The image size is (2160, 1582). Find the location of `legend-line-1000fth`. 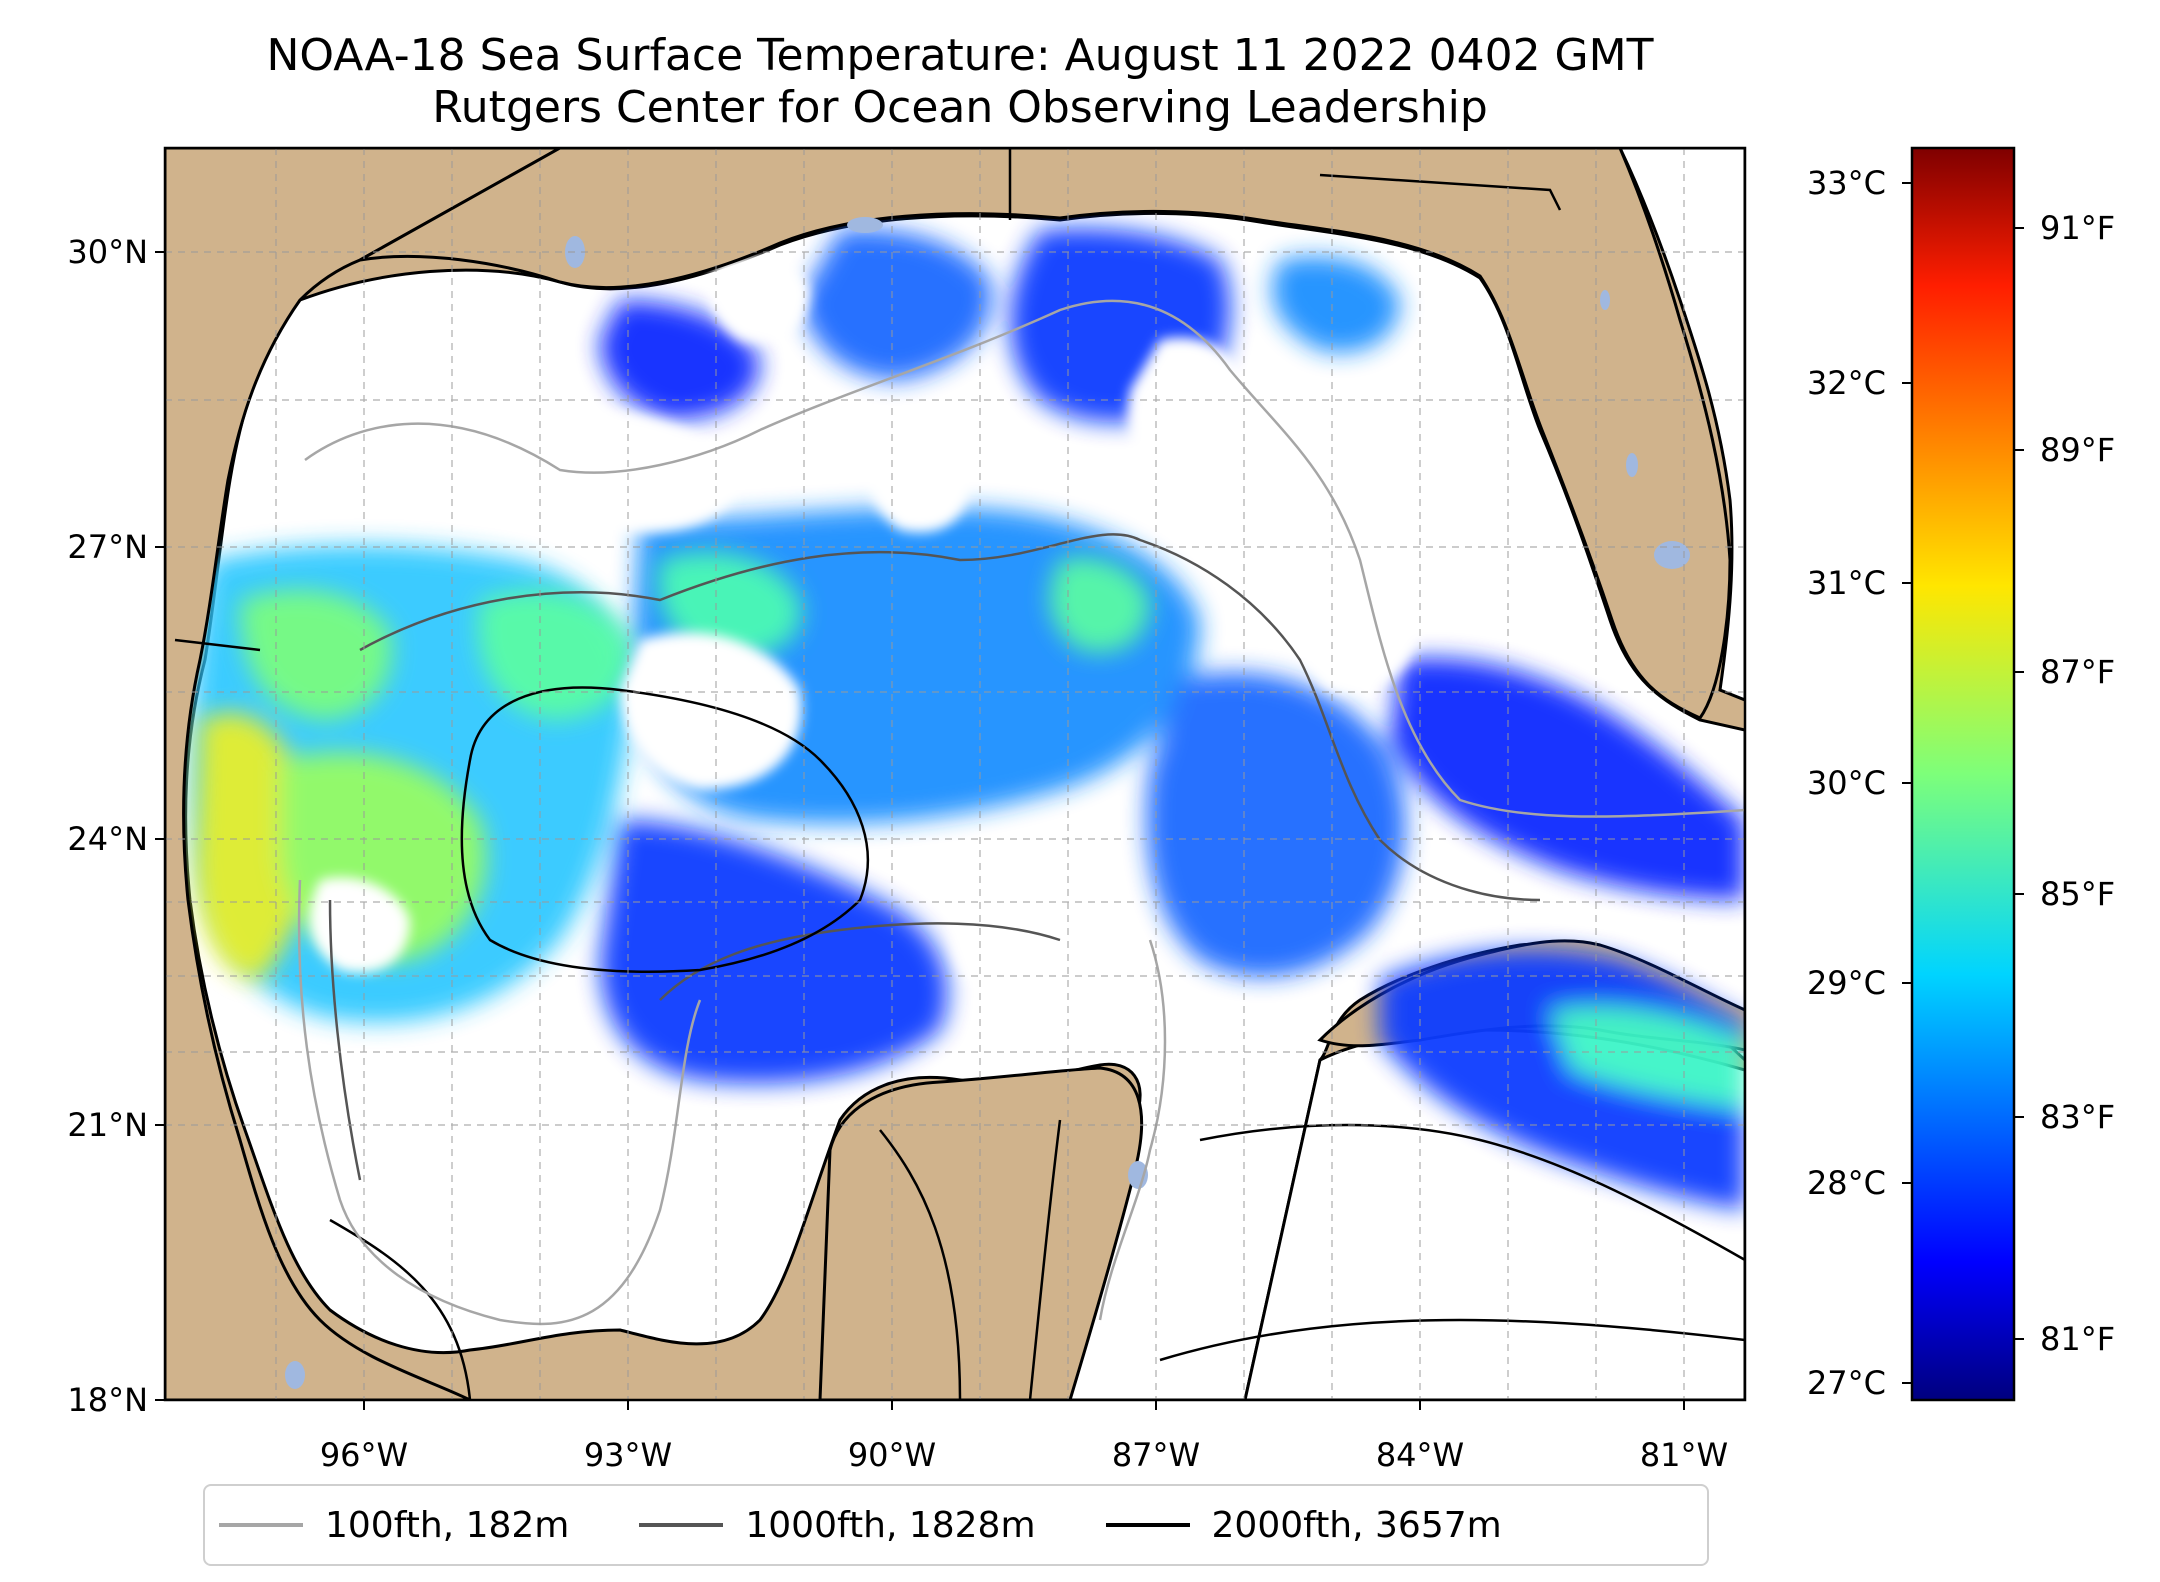

legend-line-1000fth is located at coordinates (681, 1525).